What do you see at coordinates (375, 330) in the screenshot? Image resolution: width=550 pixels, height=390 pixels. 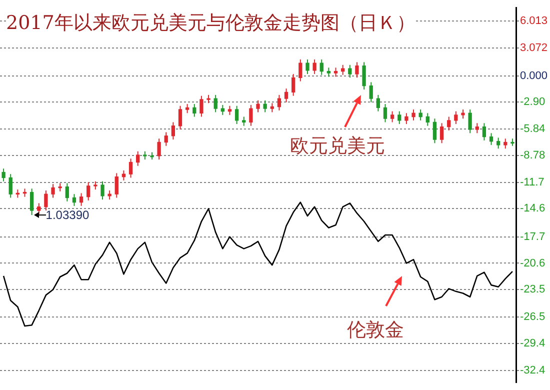 I see `series-label: 伦敦金` at bounding box center [375, 330].